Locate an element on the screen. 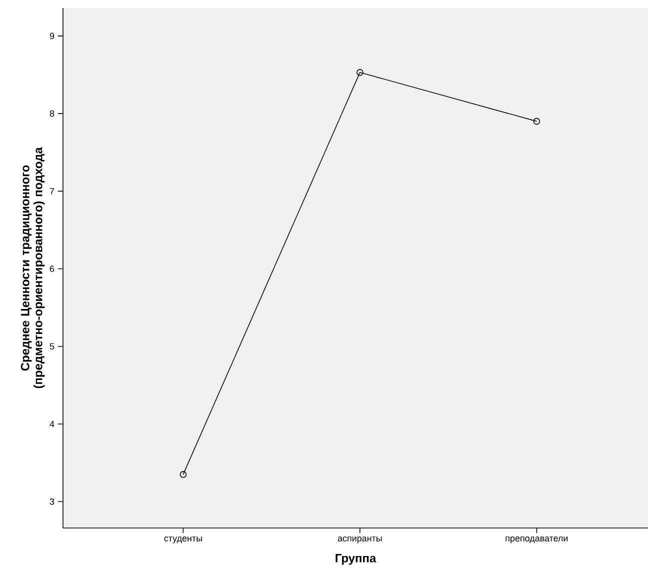  x-tick-label: аспиранты is located at coordinates (360, 540).